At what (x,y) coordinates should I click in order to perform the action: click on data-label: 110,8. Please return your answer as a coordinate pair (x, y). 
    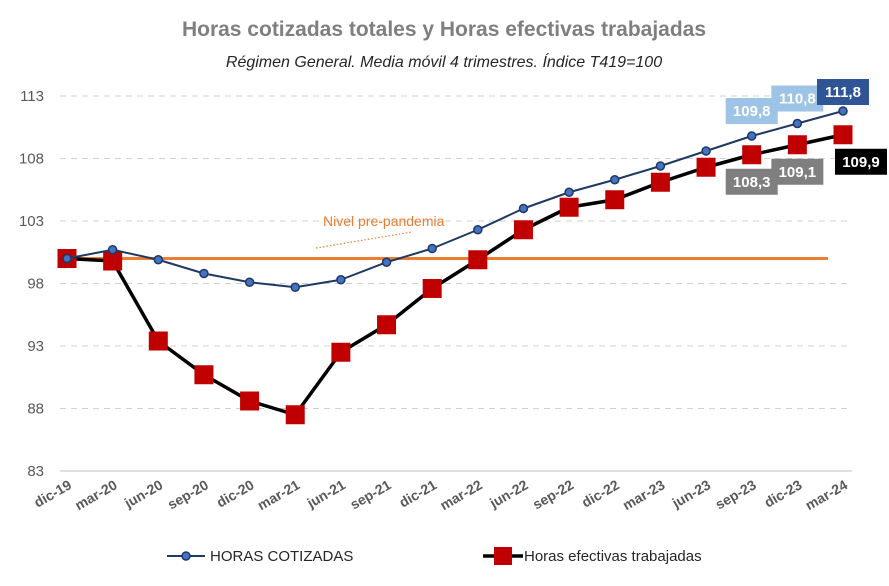
    Looking at the image, I should click on (797, 99).